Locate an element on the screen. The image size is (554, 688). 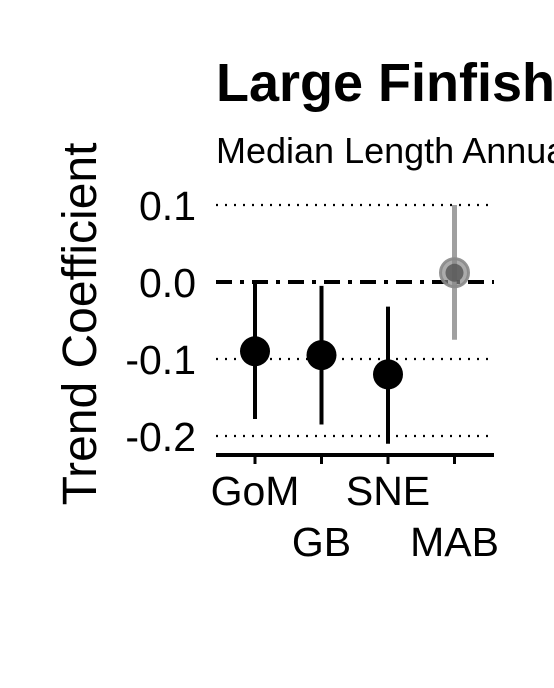
point-gb is located at coordinates (321, 355).